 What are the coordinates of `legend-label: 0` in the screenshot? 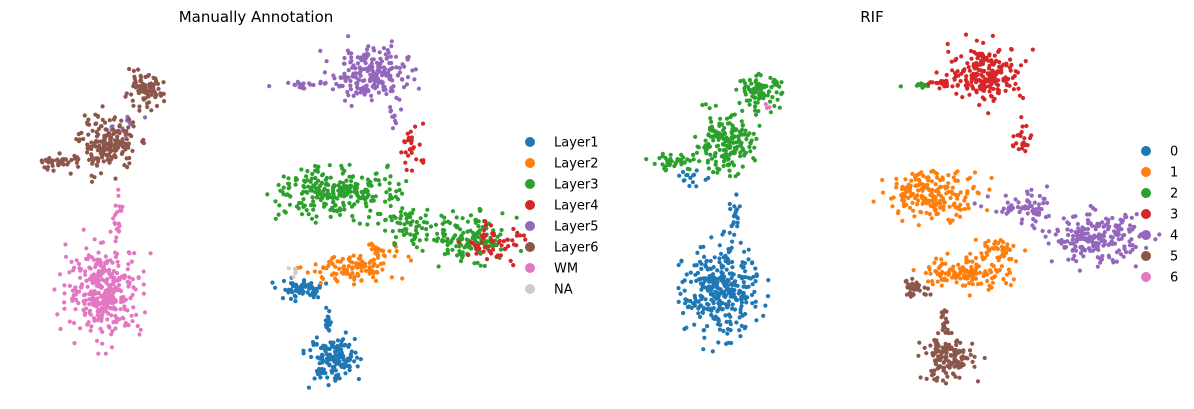 It's located at (1174, 152).